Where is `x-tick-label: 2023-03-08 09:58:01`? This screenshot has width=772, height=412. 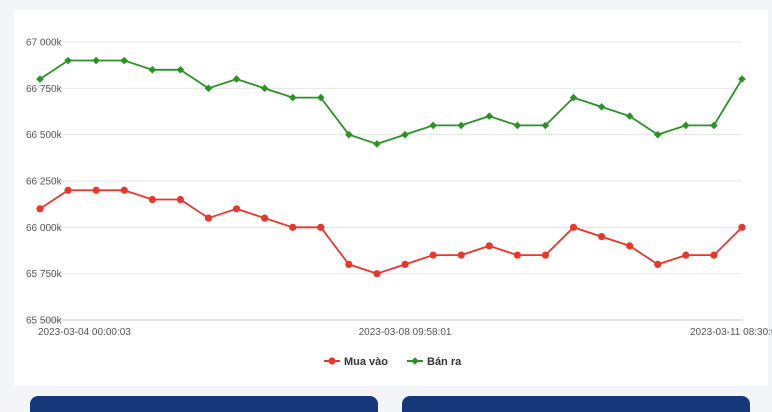 x-tick-label: 2023-03-08 09:58:01 is located at coordinates (405, 332).